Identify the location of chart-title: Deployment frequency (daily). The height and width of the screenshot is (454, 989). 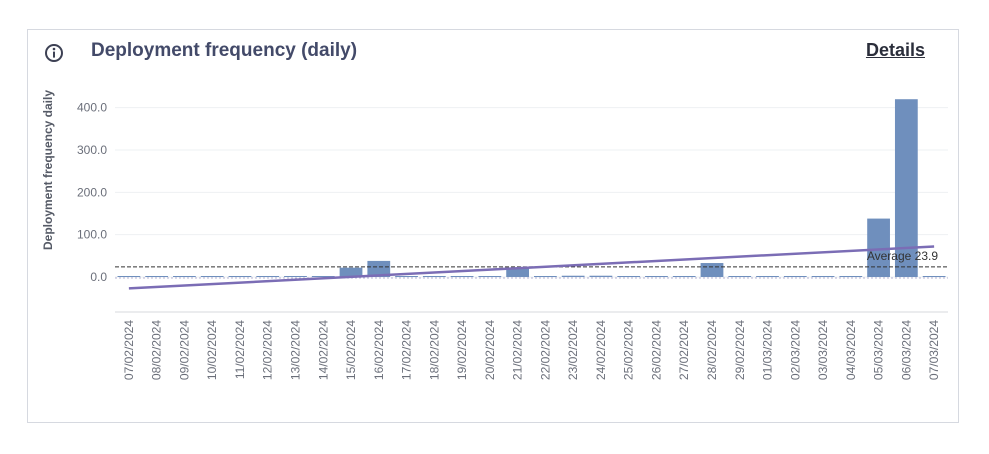
(224, 50).